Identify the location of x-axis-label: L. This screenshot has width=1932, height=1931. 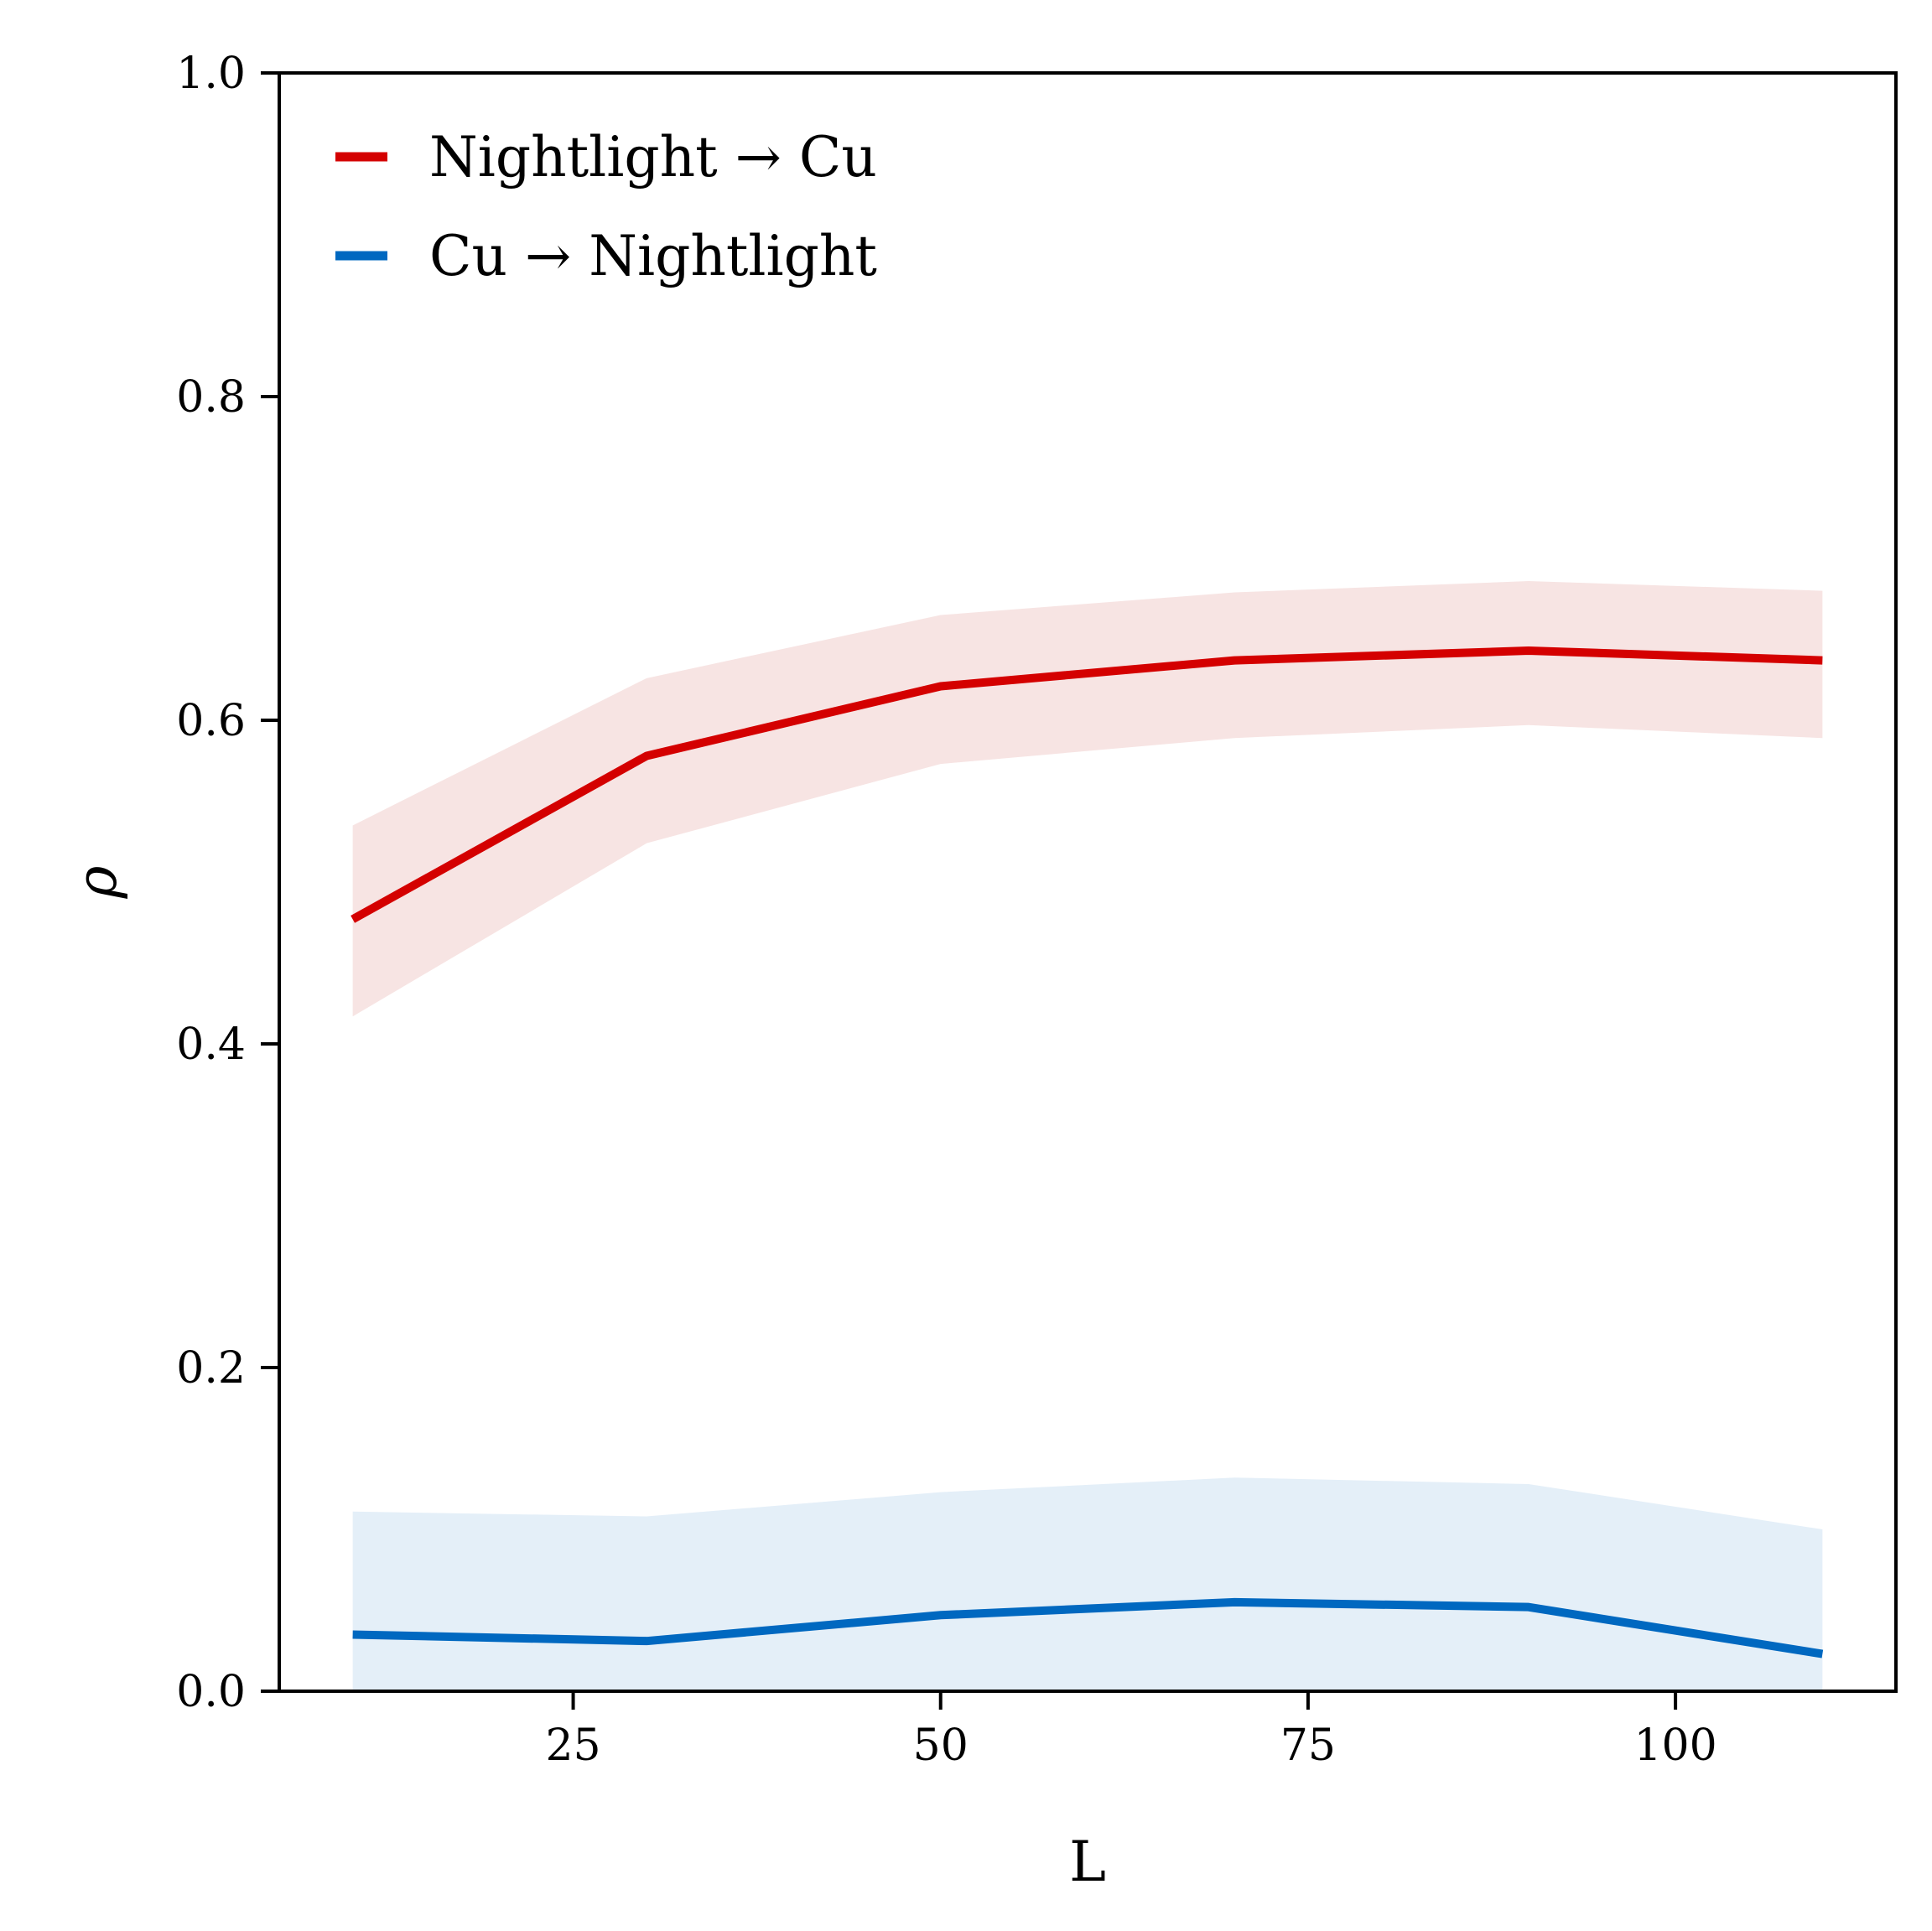
(1087, 1862).